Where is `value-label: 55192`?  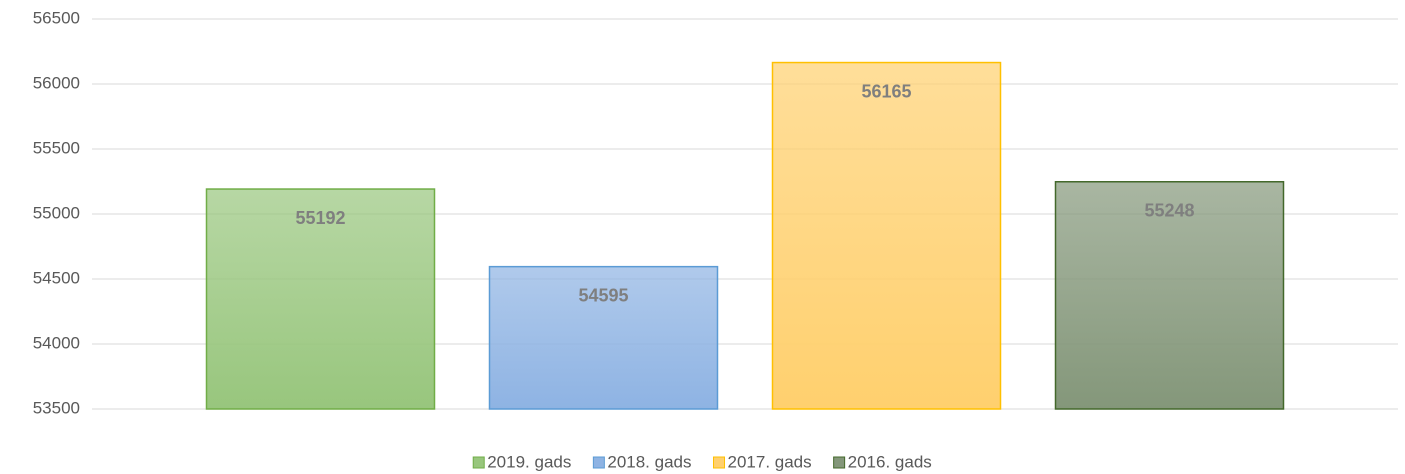 value-label: 55192 is located at coordinates (320, 218).